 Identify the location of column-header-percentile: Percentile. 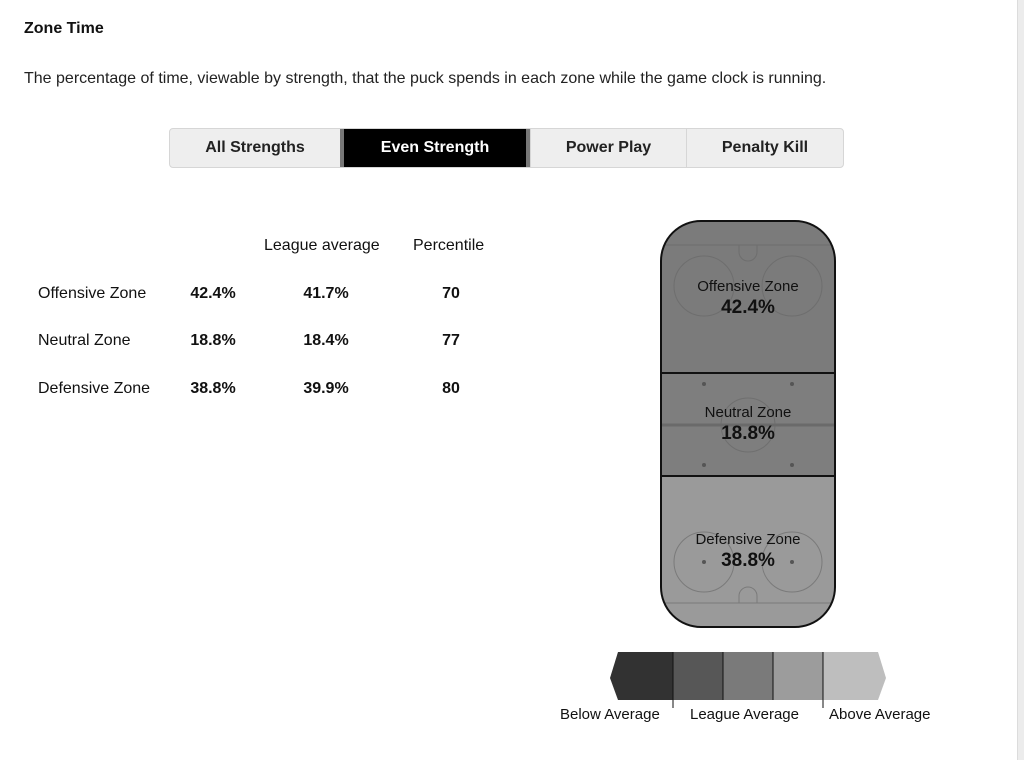
(449, 245).